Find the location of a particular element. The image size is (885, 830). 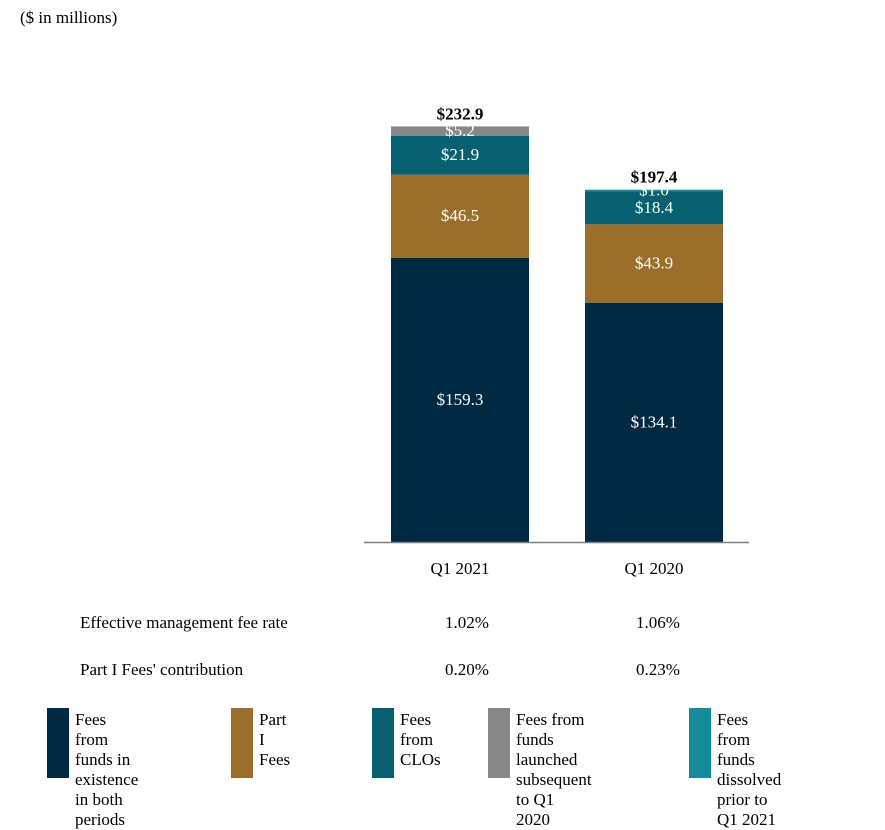

total-label: $197.4 is located at coordinates (654, 177).